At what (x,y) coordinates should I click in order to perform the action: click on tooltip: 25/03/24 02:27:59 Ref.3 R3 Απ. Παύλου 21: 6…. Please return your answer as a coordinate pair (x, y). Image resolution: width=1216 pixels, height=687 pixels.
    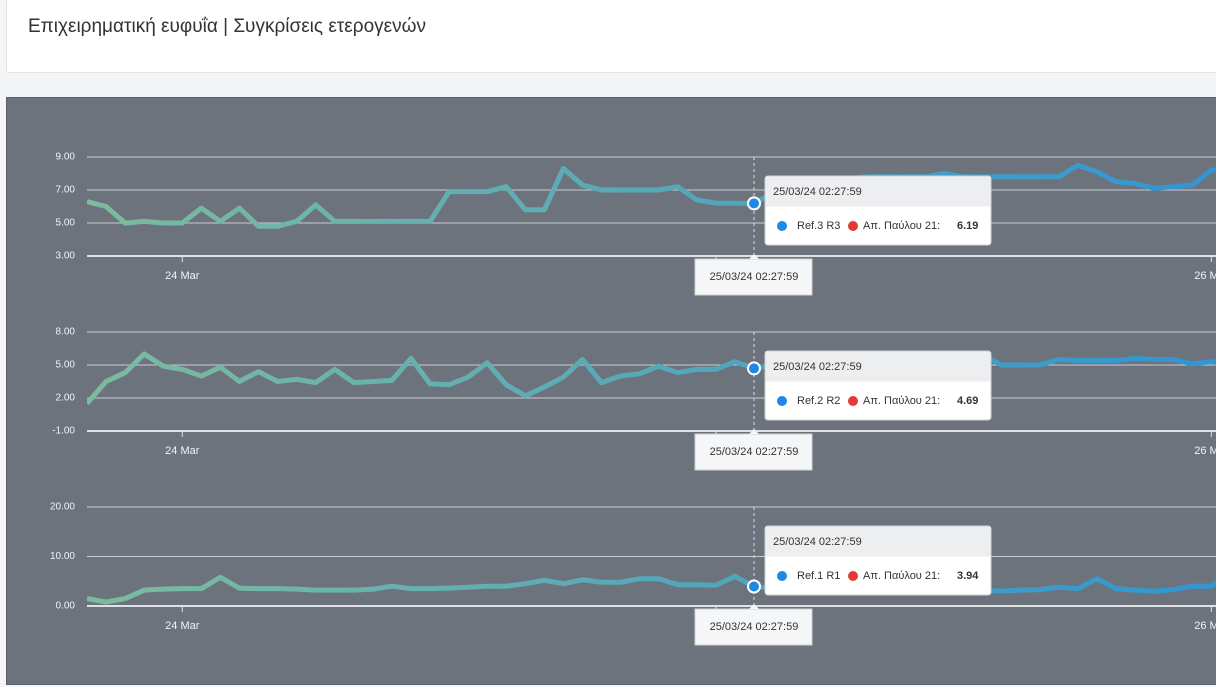
    Looking at the image, I should click on (878, 210).